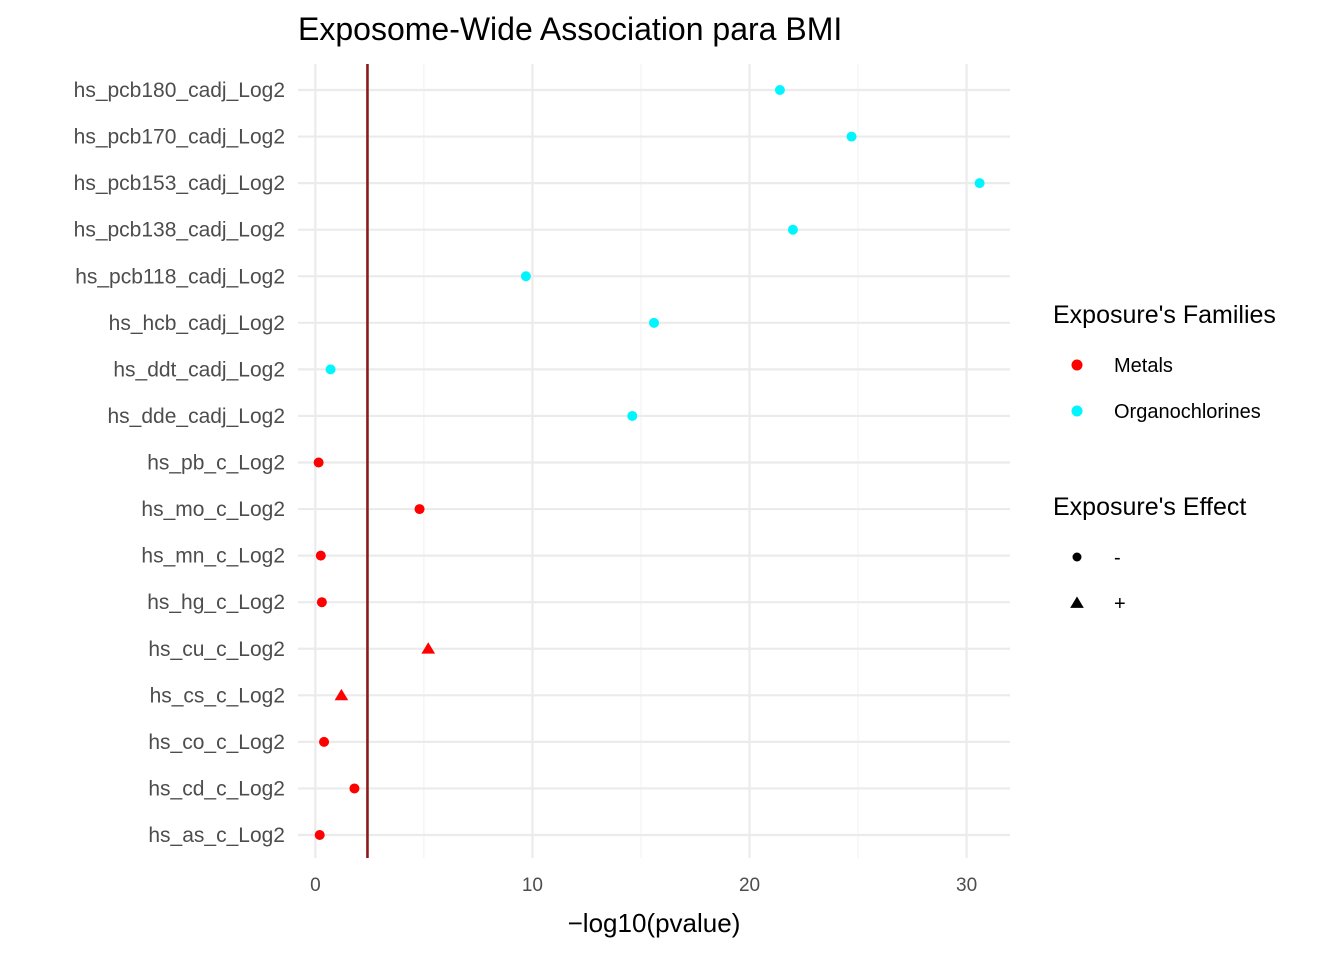  I want to click on y-tick-label: hs_dde_cadj_Log2, so click(197, 416).